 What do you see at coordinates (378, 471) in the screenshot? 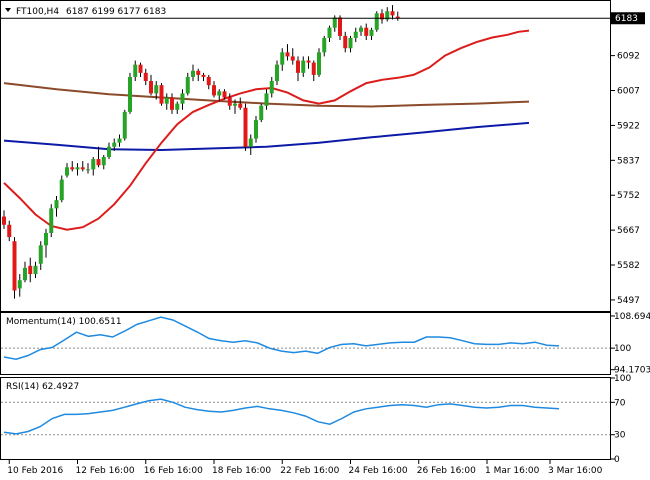
I see `time-tick-label: 24 Feb 16:00` at bounding box center [378, 471].